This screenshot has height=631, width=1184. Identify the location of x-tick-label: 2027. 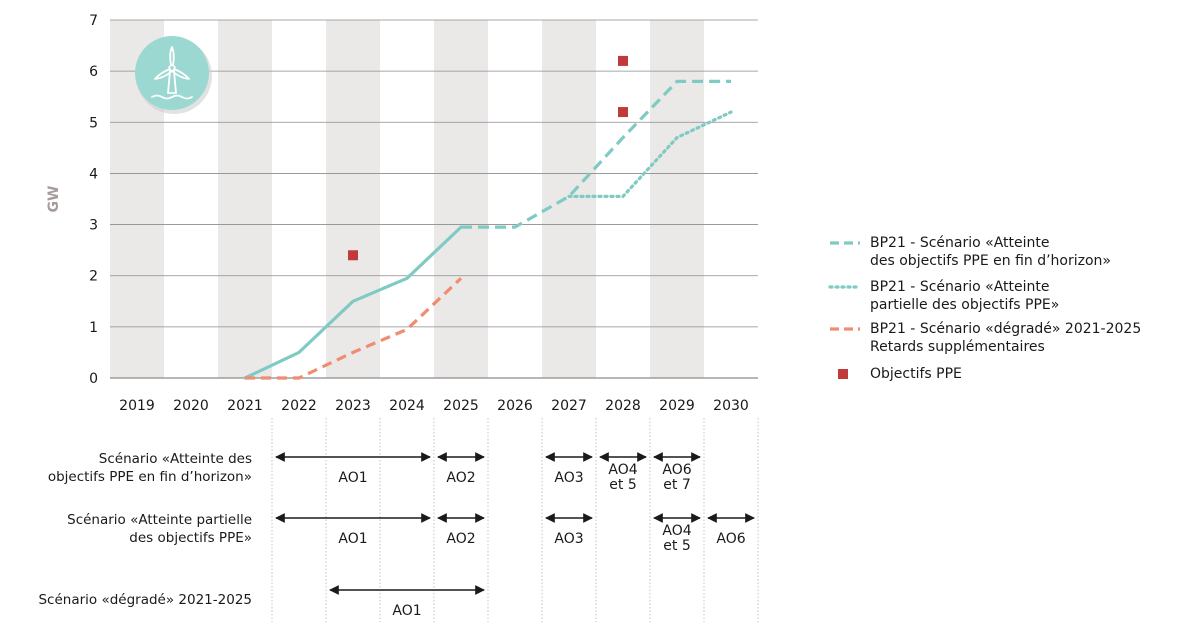
(569, 406).